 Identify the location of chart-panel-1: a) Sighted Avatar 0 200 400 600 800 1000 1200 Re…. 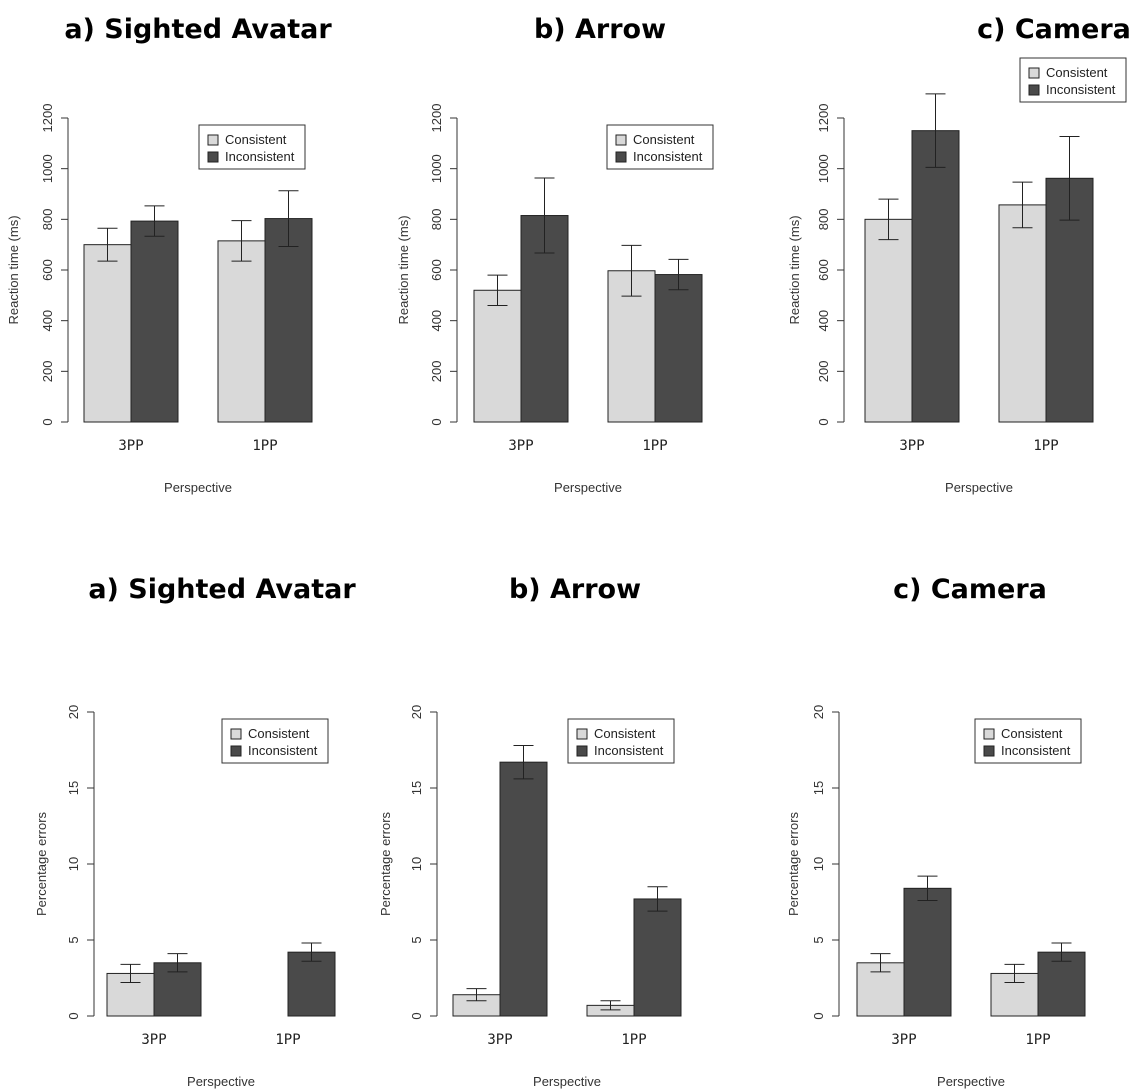
(169, 254).